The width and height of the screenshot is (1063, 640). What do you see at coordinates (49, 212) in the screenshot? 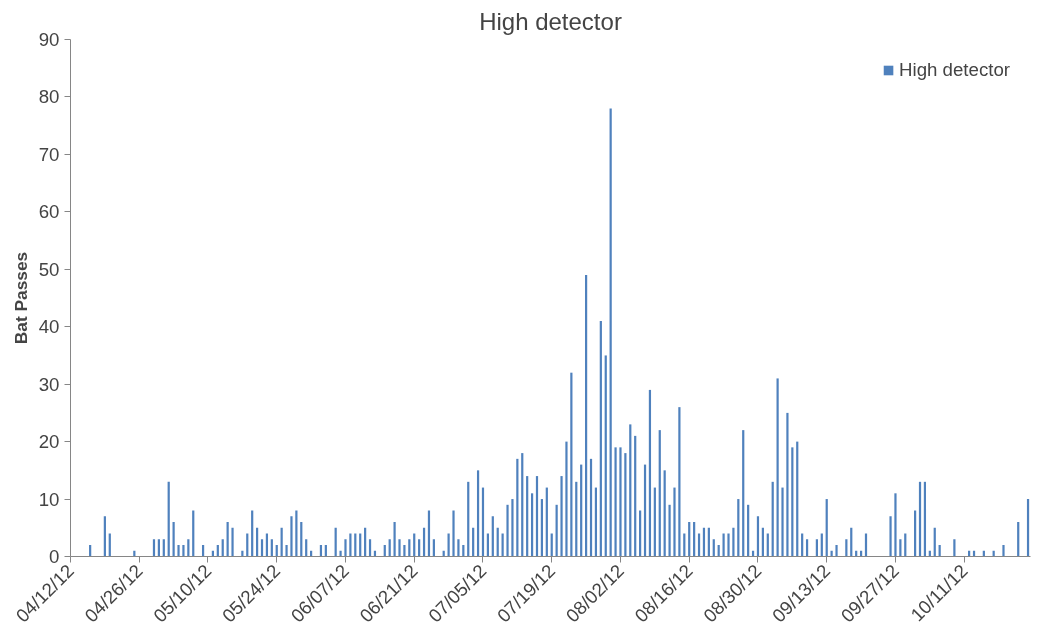
I see `y-tick-label: 60` at bounding box center [49, 212].